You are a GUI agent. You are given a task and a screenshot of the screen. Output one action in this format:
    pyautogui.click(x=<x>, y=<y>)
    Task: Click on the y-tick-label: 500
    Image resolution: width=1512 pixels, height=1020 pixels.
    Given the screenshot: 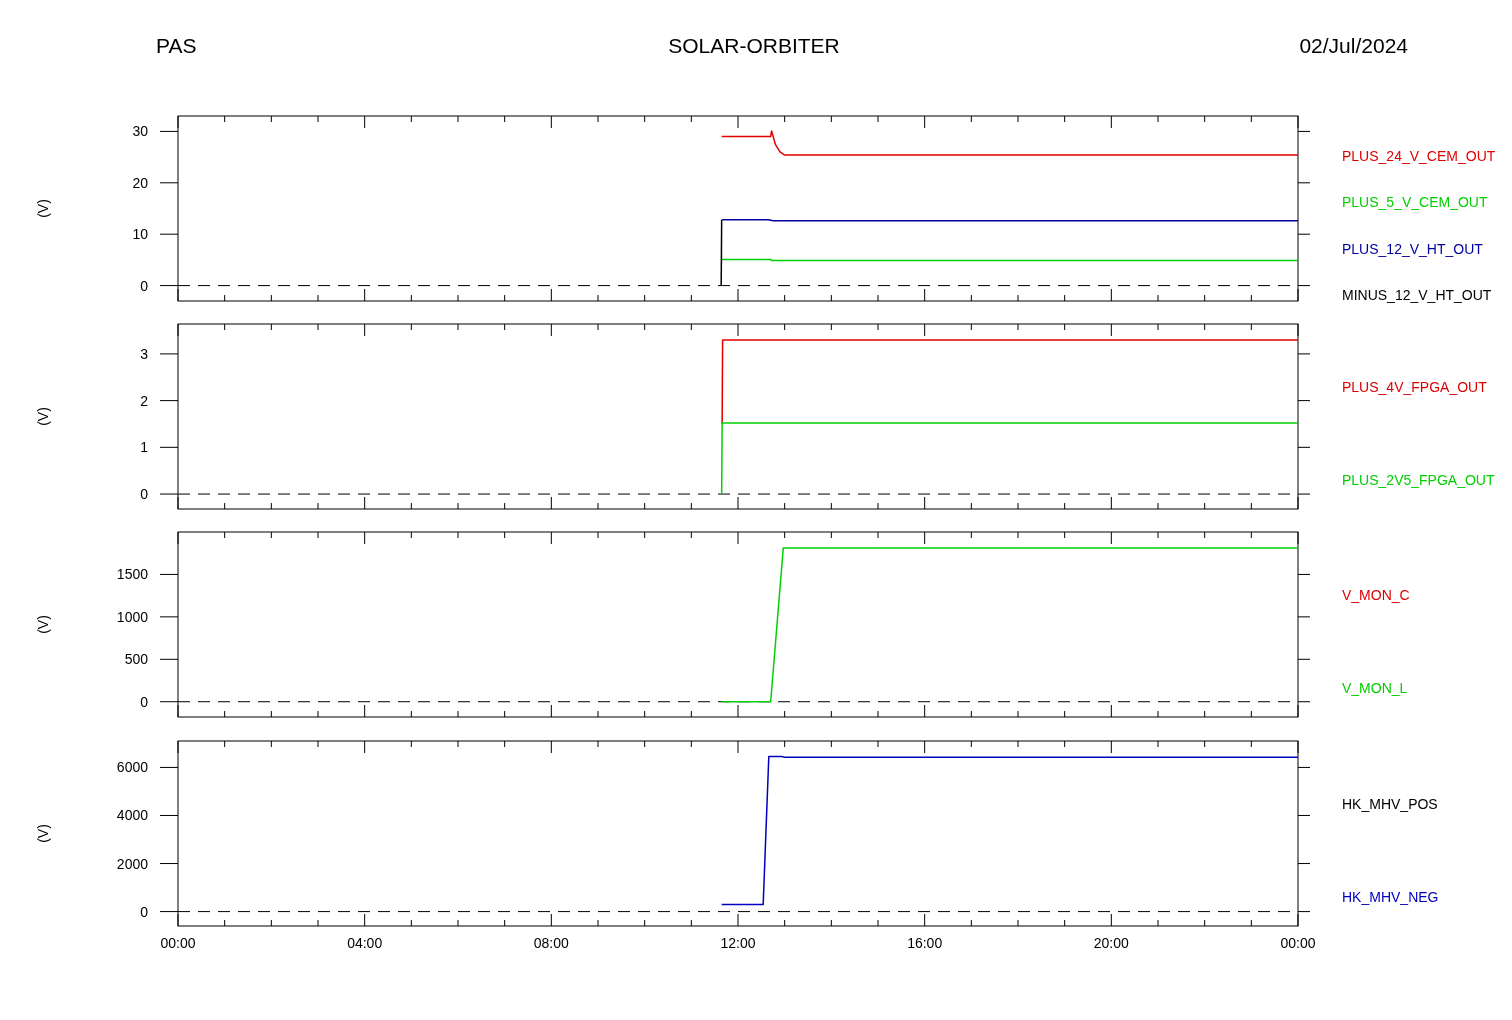 What is the action you would take?
    pyautogui.click(x=136, y=659)
    